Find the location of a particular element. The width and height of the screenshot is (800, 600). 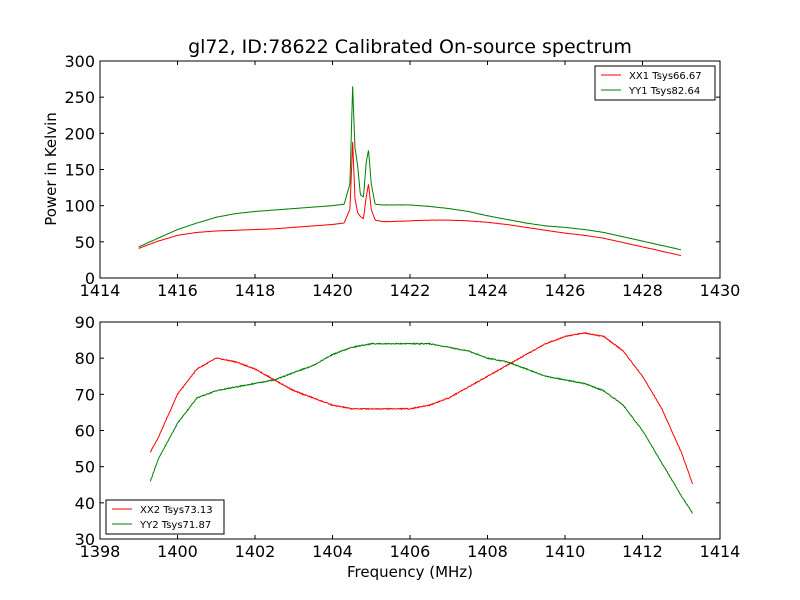

legend-label-1: XX1 Tsys66.67 is located at coordinates (665, 76).